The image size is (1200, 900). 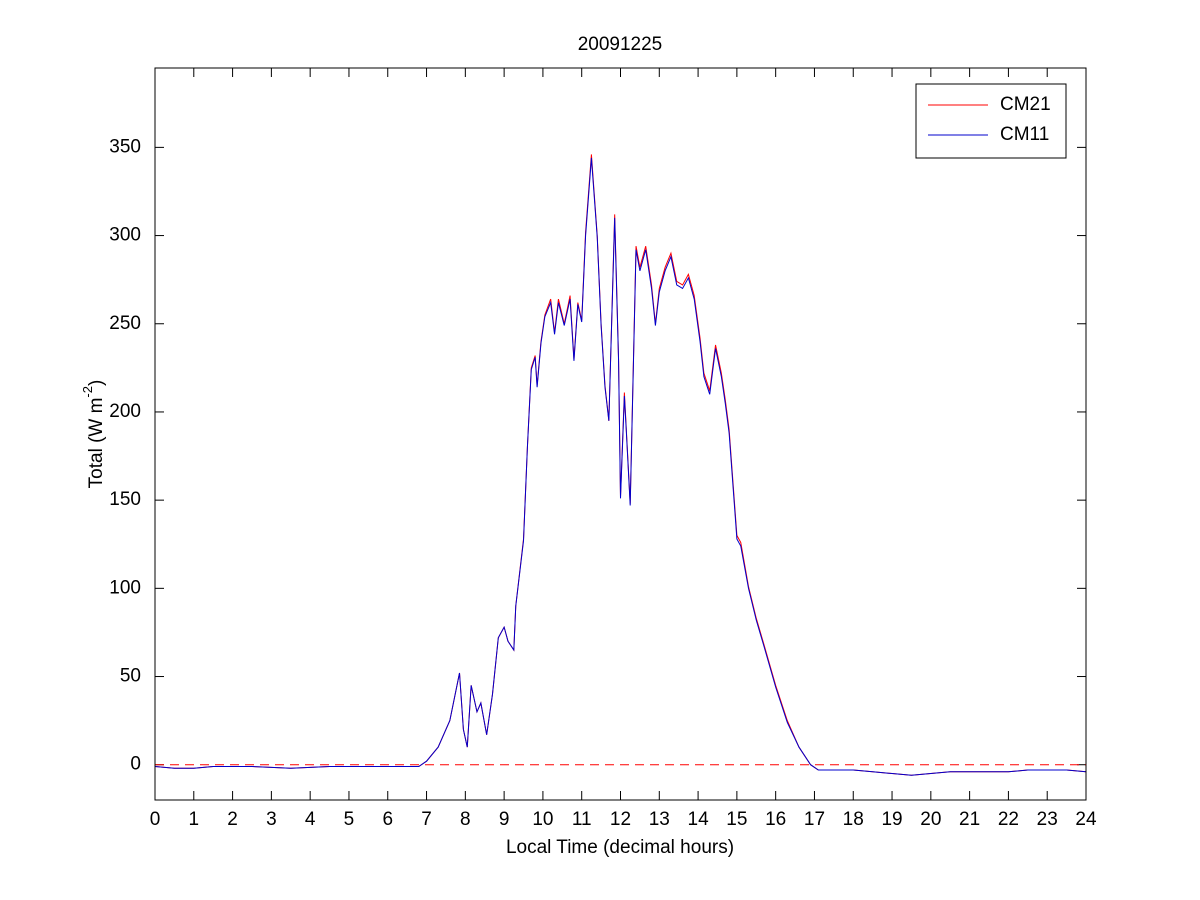 I want to click on x-tick-label: 5, so click(x=349, y=819).